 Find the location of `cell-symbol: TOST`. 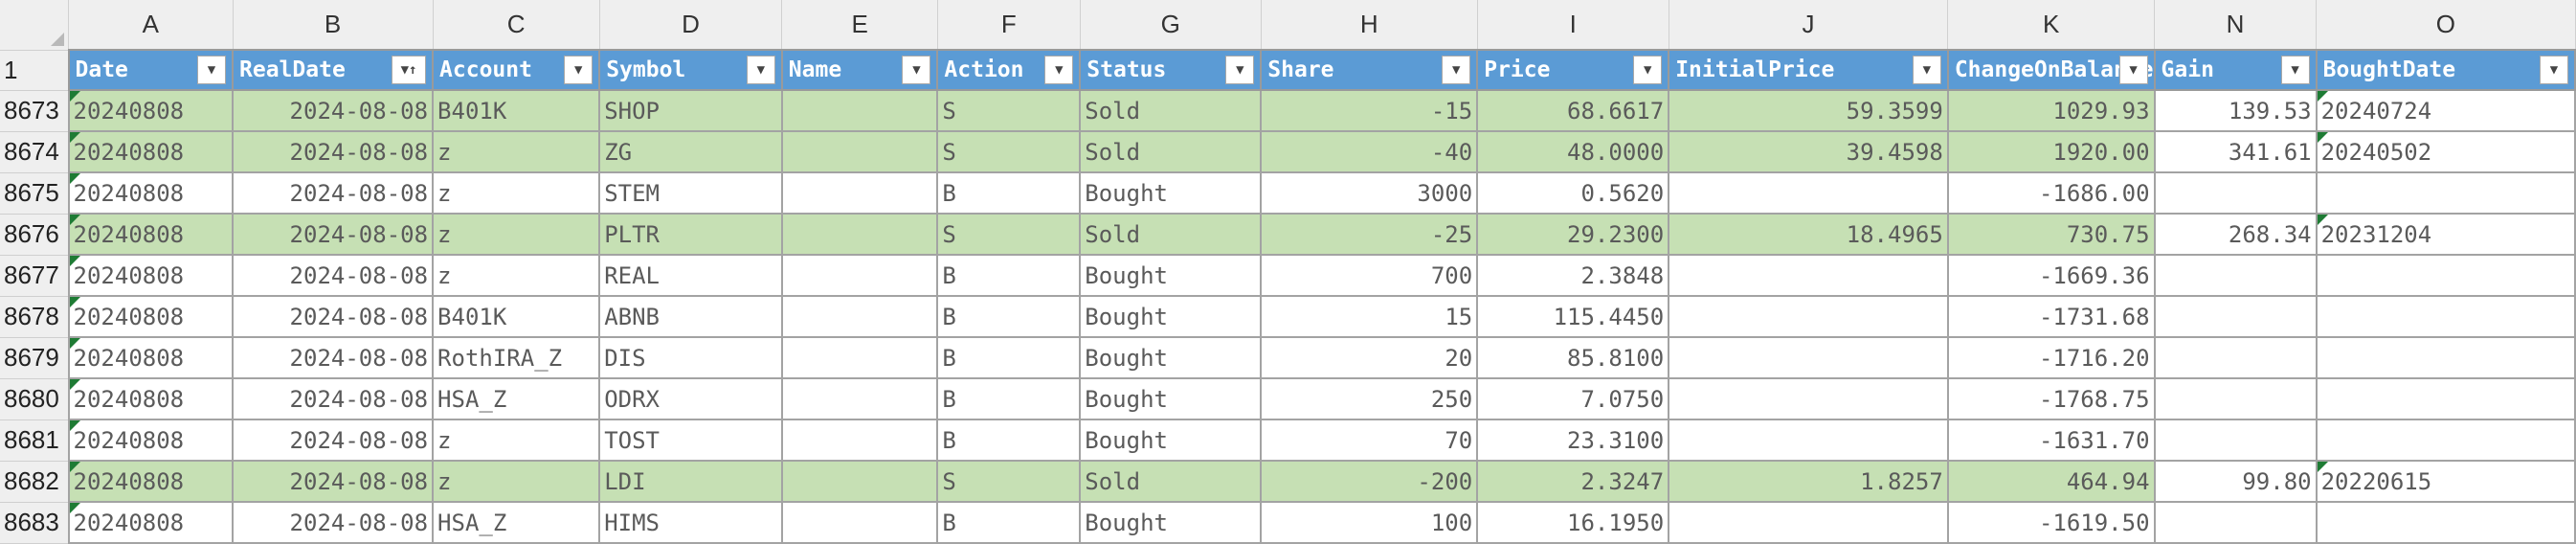

cell-symbol: TOST is located at coordinates (691, 440).